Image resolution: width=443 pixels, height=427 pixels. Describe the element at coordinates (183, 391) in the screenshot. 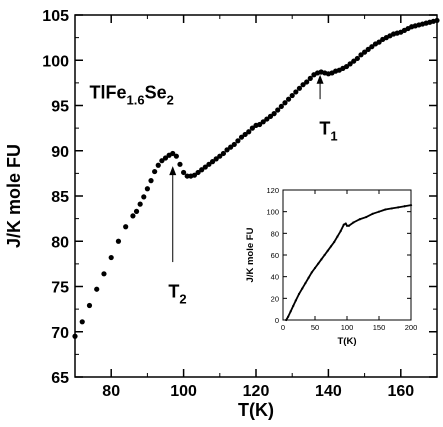

I see `main-x-tick-label: 100` at that location.